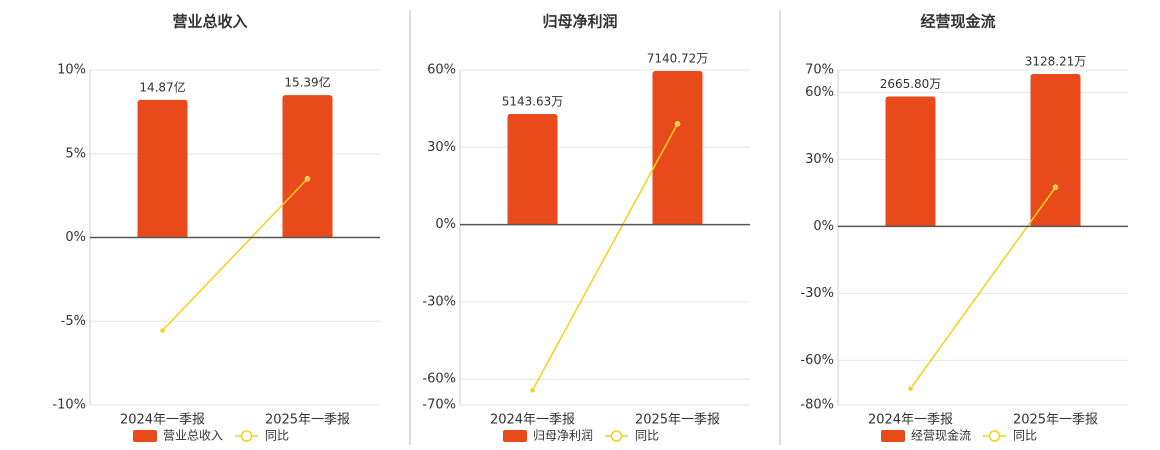 The image size is (1160, 450). I want to click on value-label: 15.39亿, so click(307, 82).